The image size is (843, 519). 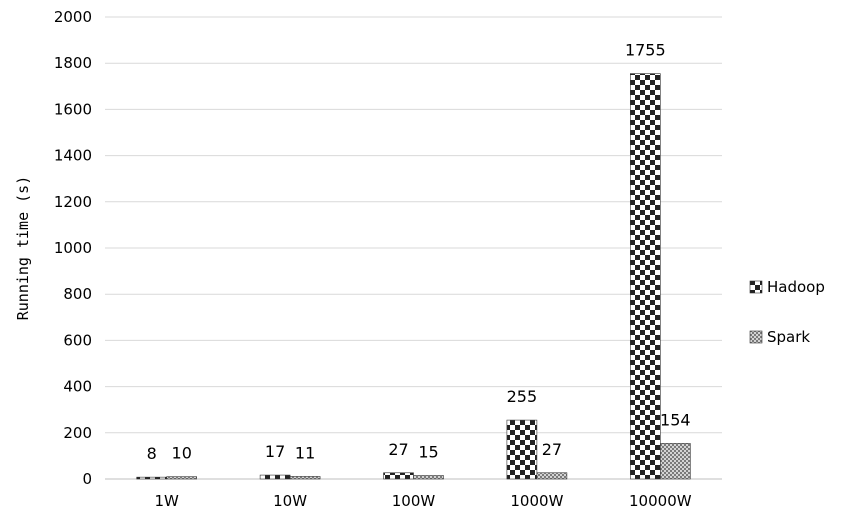 I want to click on legend: Hadoop Spark, so click(x=787, y=312).